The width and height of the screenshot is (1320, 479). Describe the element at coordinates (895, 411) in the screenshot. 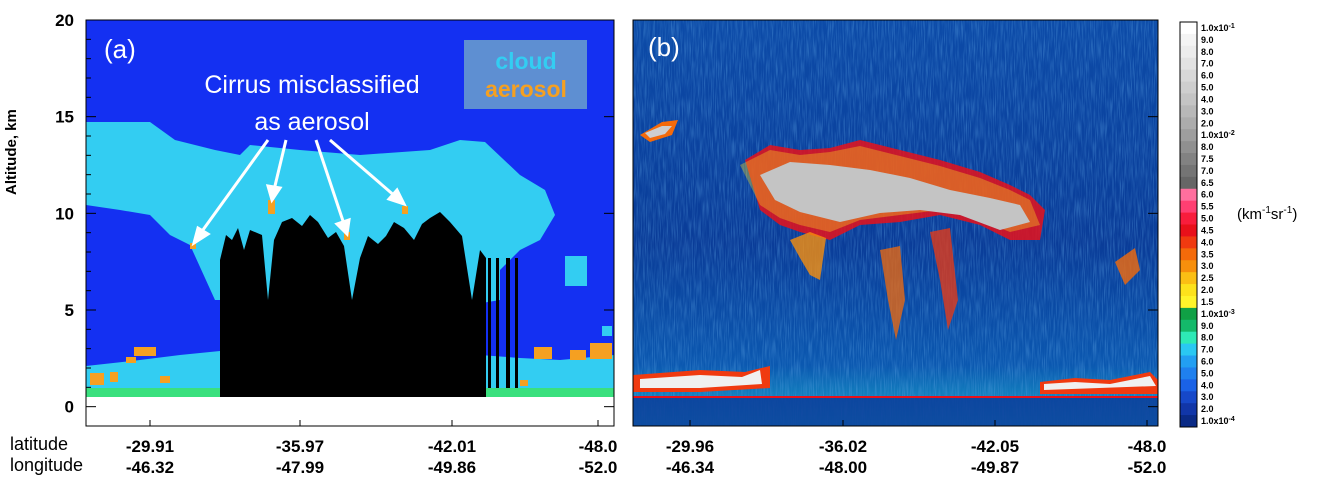

I see `below-surface` at that location.